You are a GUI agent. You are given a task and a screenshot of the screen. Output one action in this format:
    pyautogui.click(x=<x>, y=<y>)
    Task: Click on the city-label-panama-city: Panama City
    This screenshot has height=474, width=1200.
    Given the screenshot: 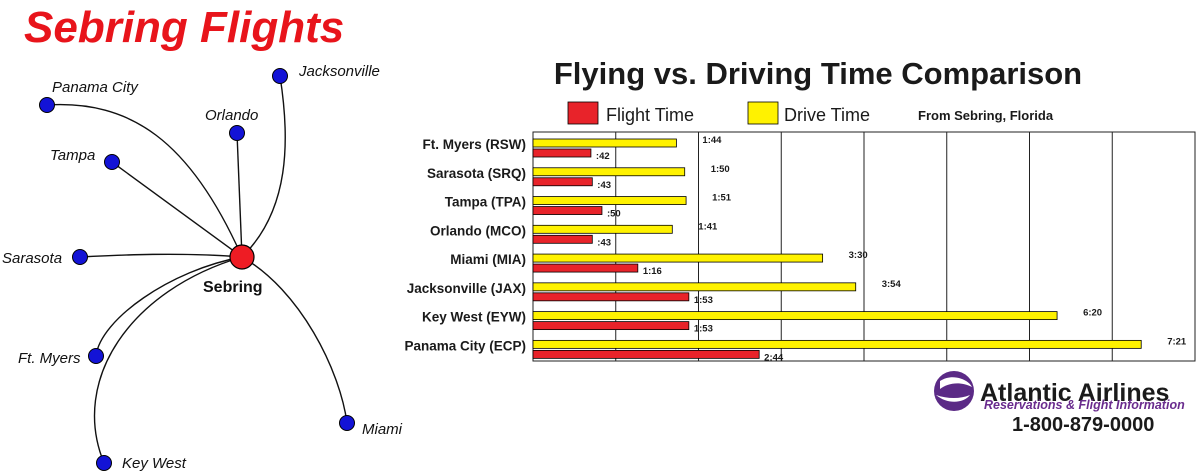 What is the action you would take?
    pyautogui.click(x=95, y=87)
    